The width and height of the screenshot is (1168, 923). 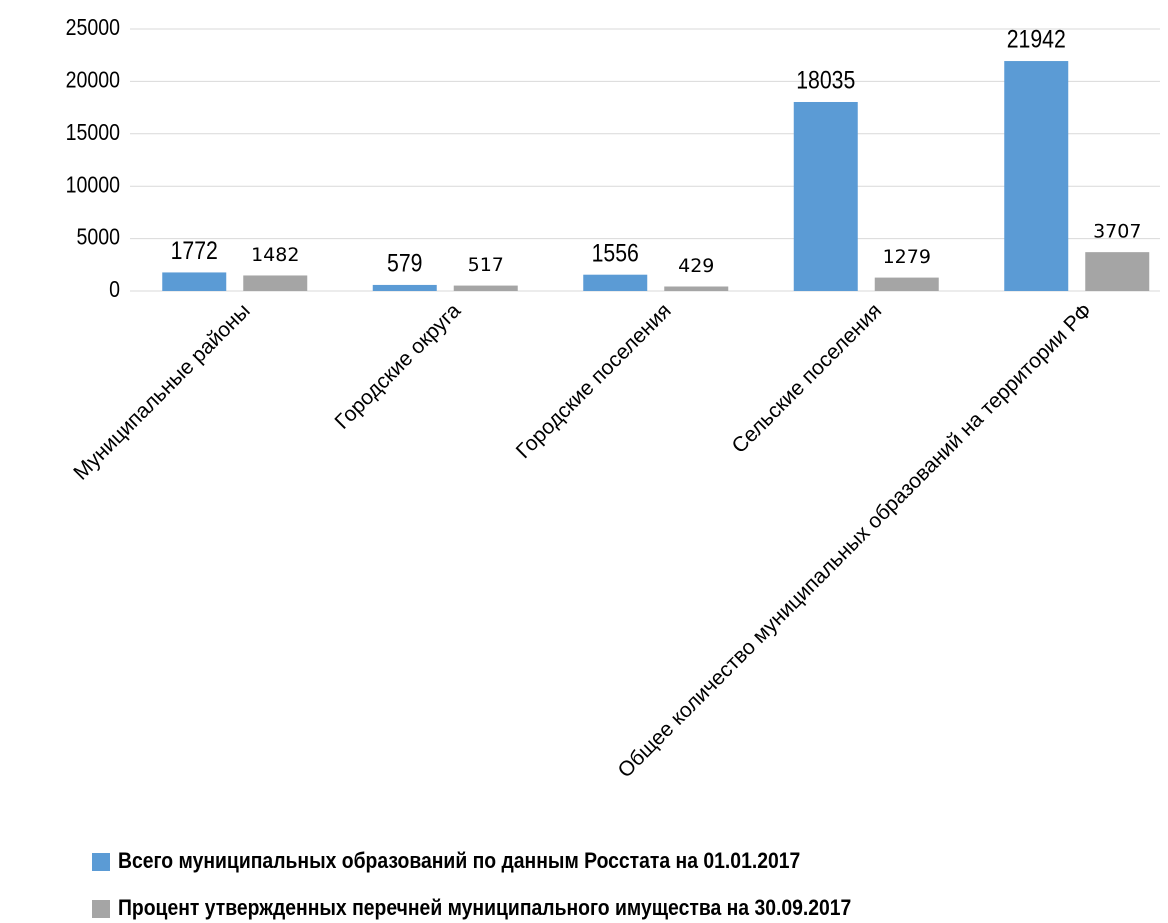 I want to click on data-label: 429, so click(x=696, y=266).